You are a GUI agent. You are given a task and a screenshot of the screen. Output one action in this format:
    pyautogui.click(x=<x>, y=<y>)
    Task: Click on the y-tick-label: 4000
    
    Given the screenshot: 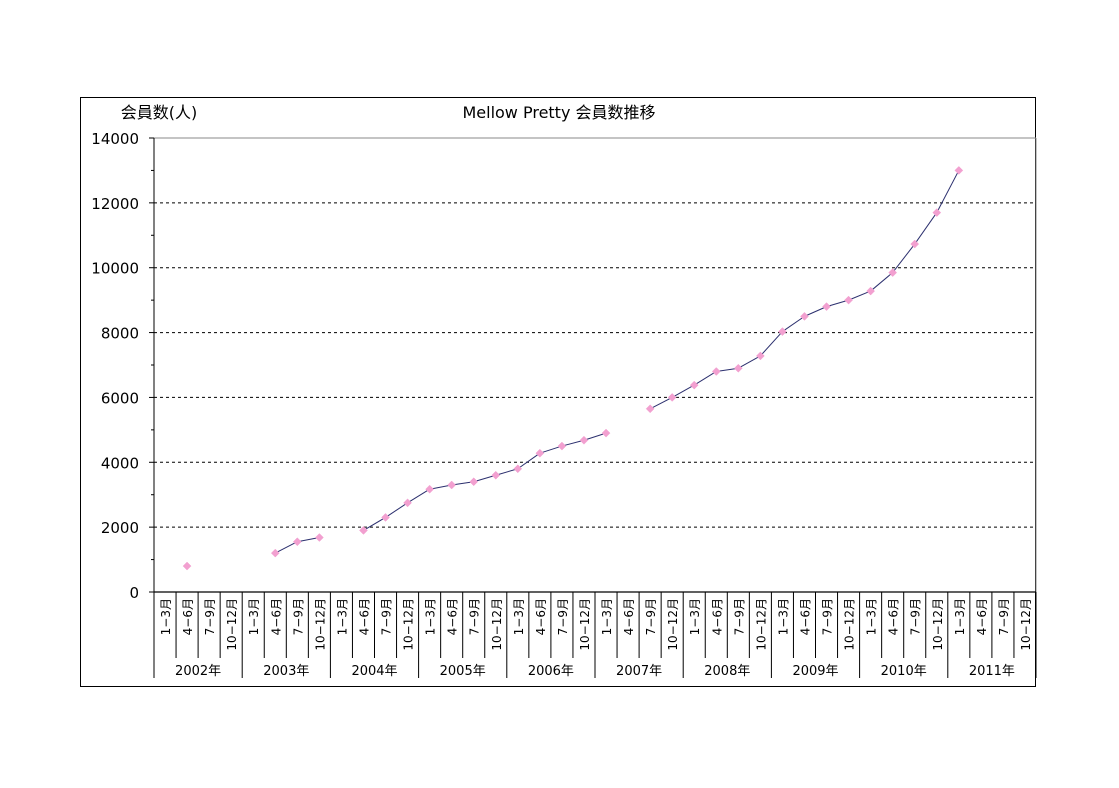 What is the action you would take?
    pyautogui.click(x=120, y=463)
    